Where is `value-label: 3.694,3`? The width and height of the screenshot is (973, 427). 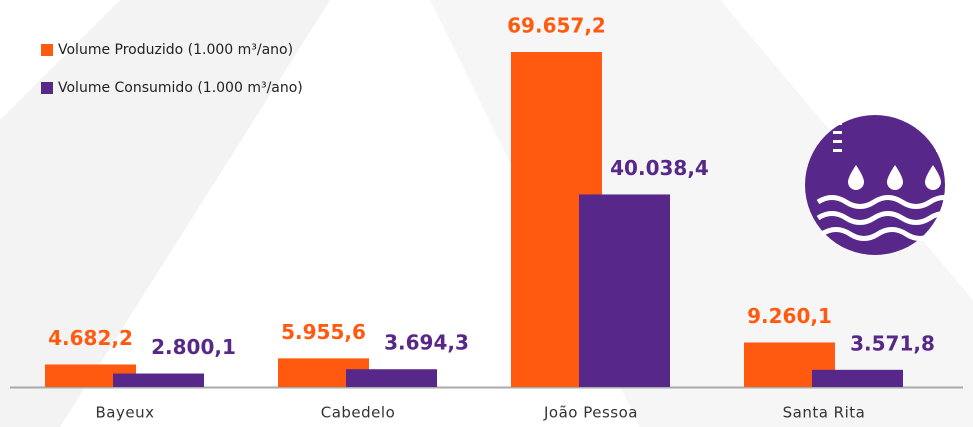 value-label: 3.694,3 is located at coordinates (426, 343).